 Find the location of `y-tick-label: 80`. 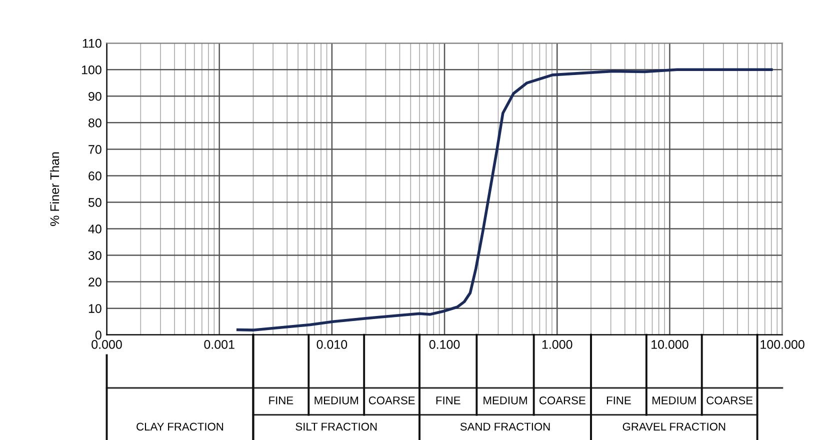

y-tick-label: 80 is located at coordinates (95, 123).